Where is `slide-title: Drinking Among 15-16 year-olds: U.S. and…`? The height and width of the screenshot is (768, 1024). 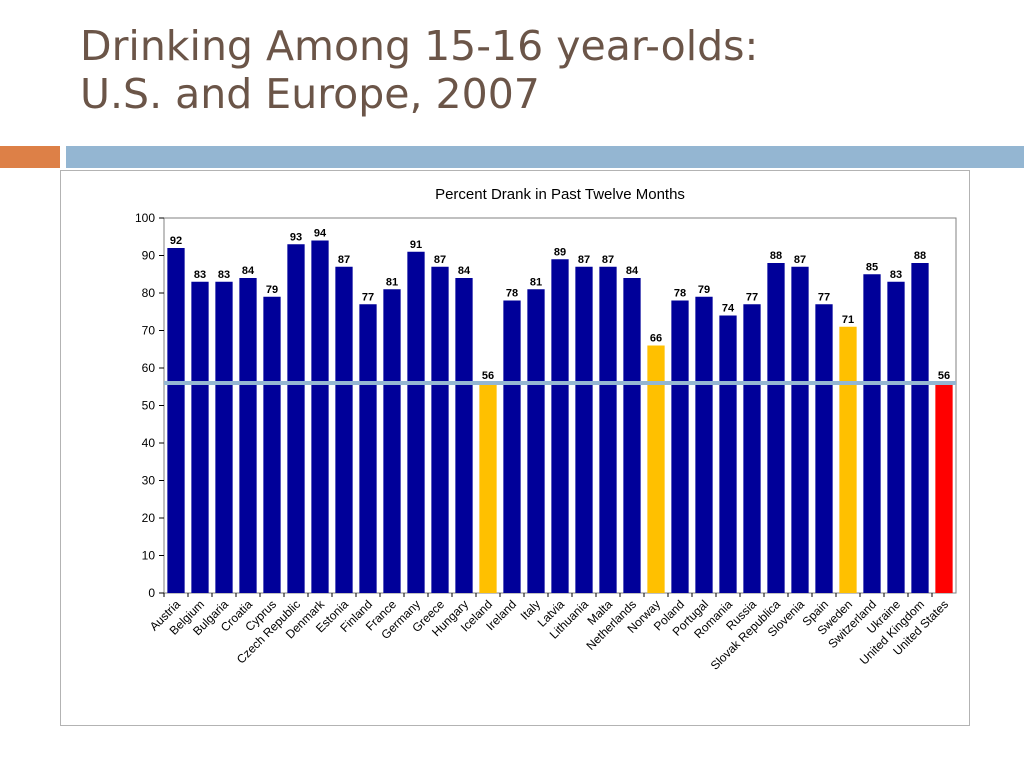 slide-title: Drinking Among 15-16 year-olds: U.S. and… is located at coordinates (419, 70).